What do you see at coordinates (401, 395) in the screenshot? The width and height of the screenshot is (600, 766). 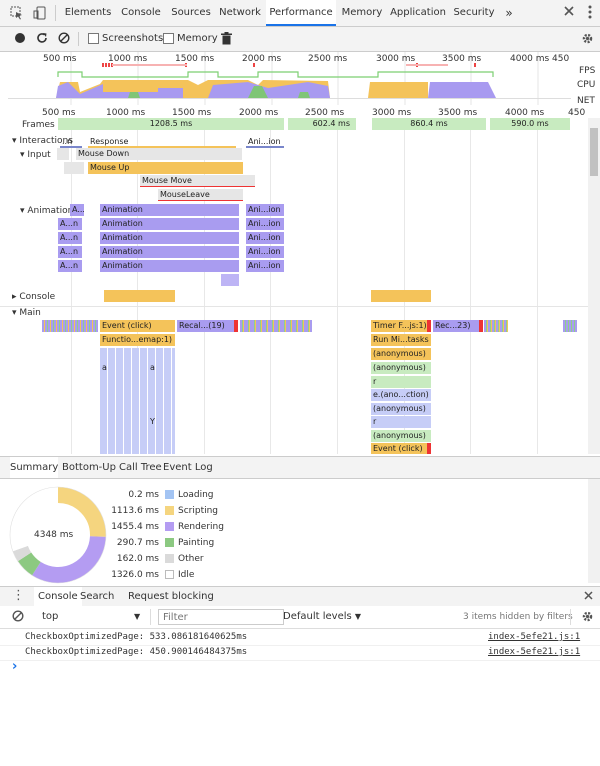 I see `call-frame-block: e.(ano...ction)` at bounding box center [401, 395].